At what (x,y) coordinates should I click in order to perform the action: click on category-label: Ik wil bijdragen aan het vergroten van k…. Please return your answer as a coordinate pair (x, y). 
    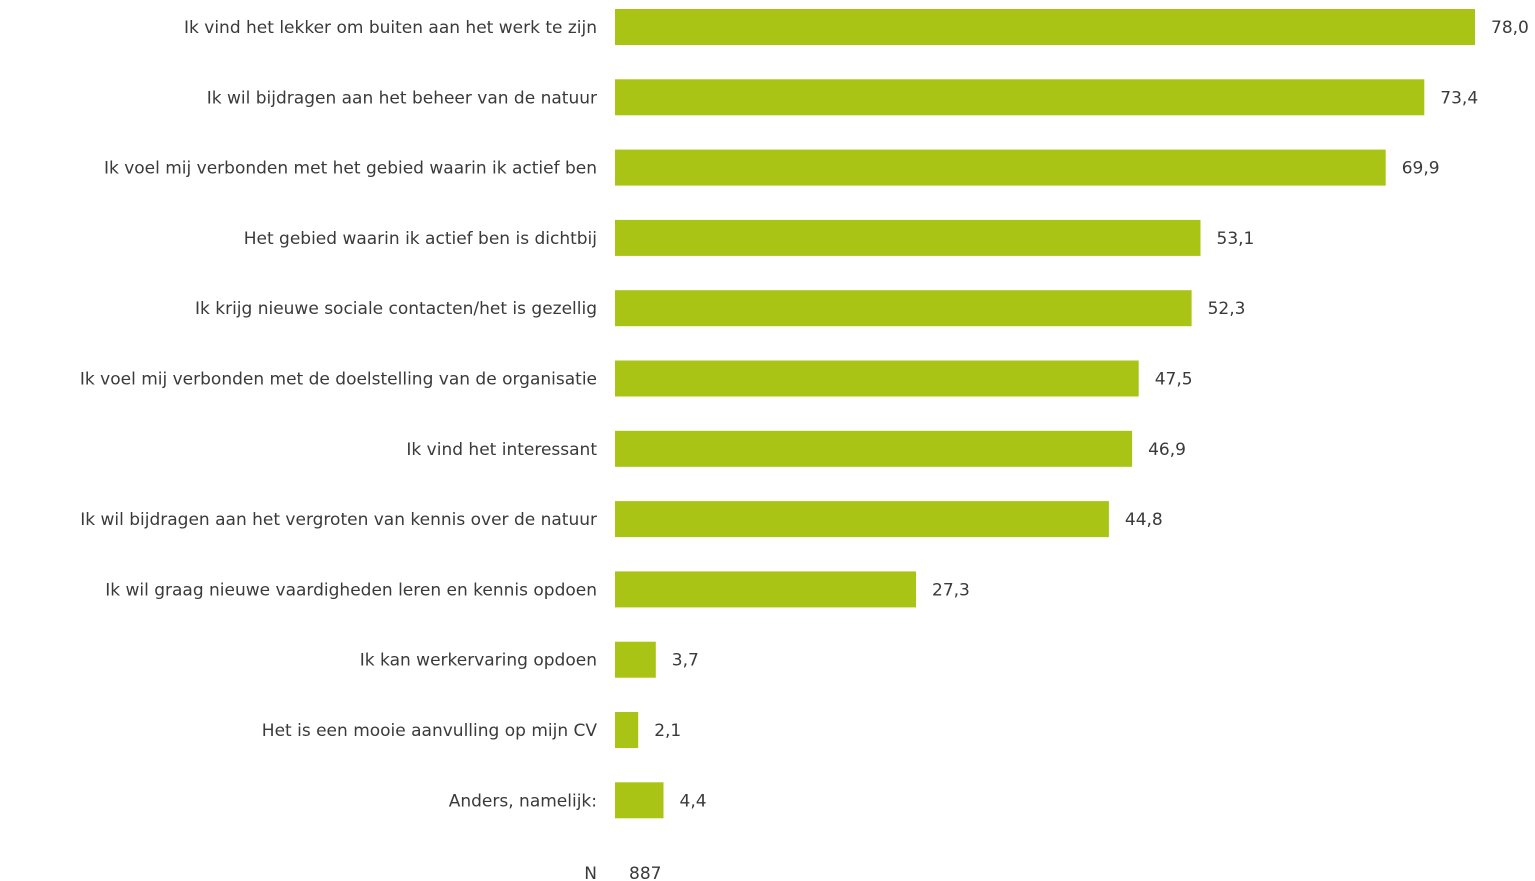
    Looking at the image, I should click on (338, 520).